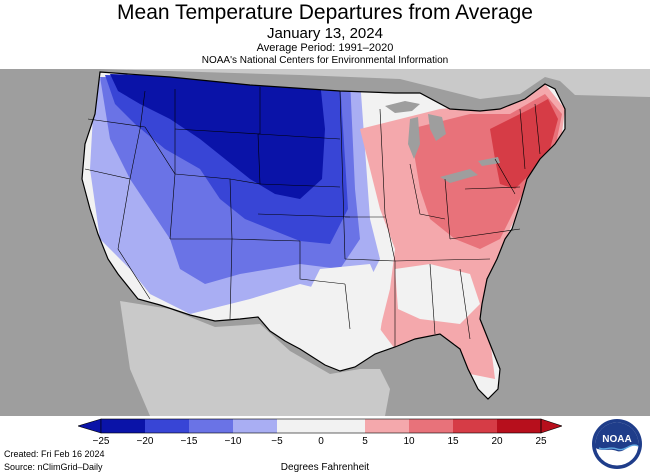 The image size is (650, 475). Describe the element at coordinates (325, 48) in the screenshot. I see `average-period: Average Period: 1991–2020` at that location.